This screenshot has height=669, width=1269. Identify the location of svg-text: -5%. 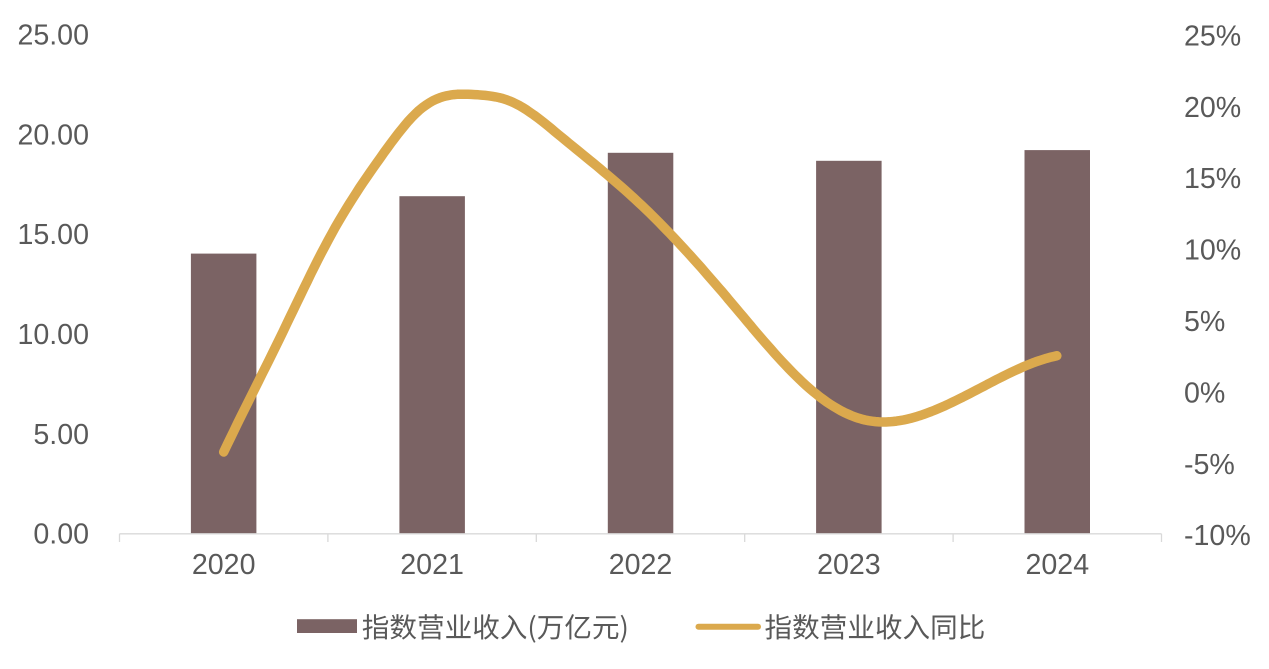
(1209, 465).